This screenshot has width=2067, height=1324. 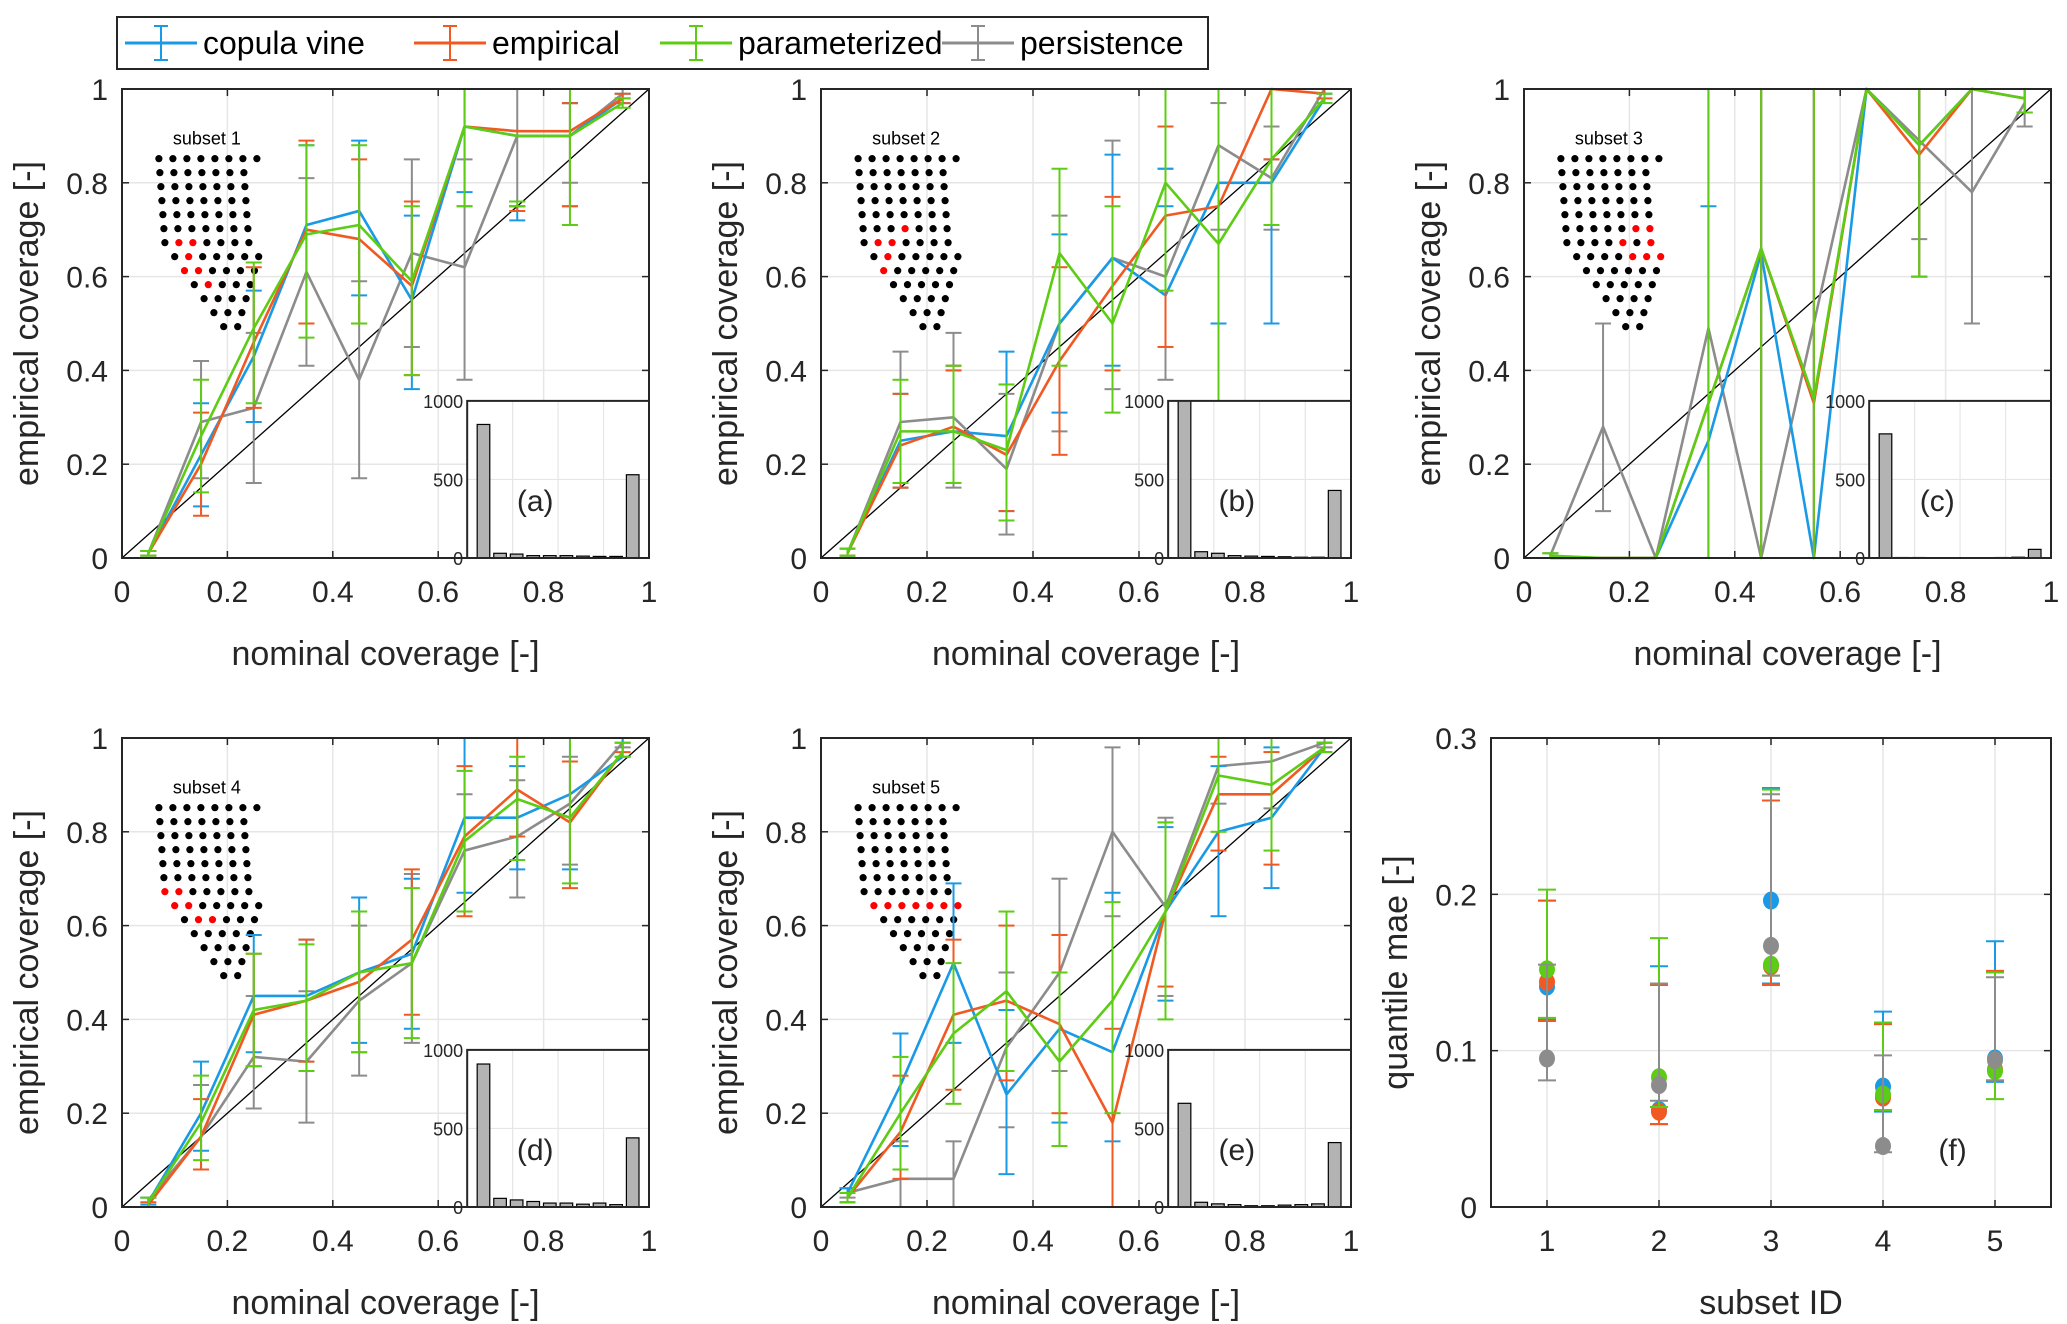 I want to click on x-tick-label: 5, so click(x=1995, y=1241).